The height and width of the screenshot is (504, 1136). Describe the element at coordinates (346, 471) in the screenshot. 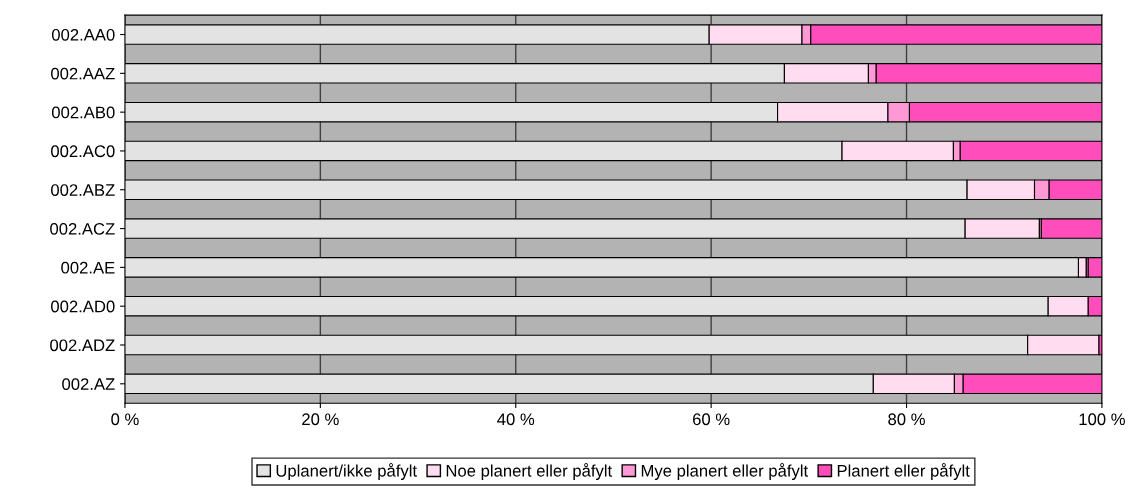

I see `legend-label: Uplanert/ikke påfylt` at that location.